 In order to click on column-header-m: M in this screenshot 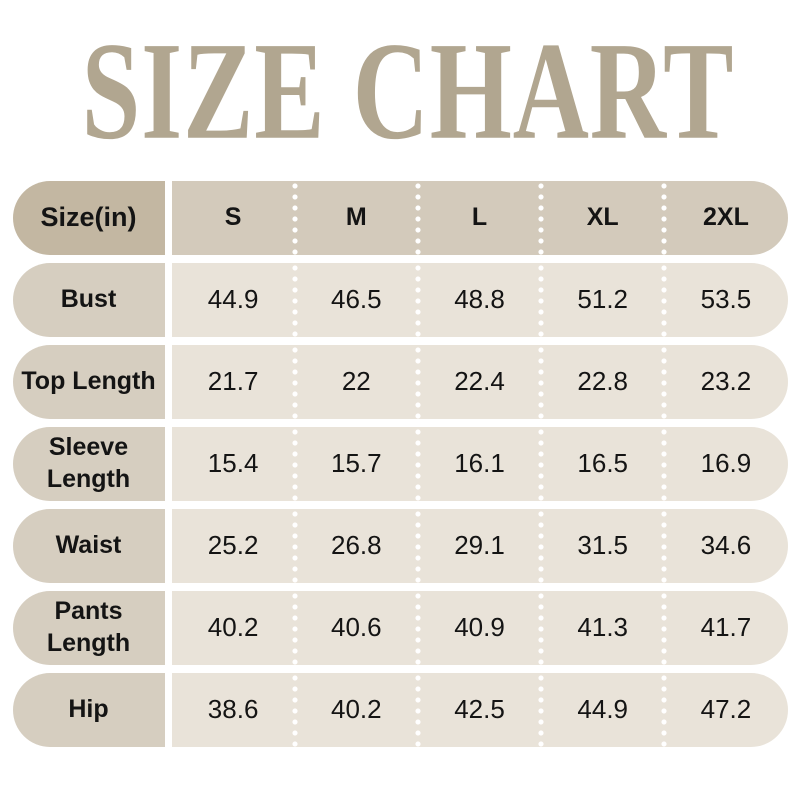, I will do `click(354, 217)`.